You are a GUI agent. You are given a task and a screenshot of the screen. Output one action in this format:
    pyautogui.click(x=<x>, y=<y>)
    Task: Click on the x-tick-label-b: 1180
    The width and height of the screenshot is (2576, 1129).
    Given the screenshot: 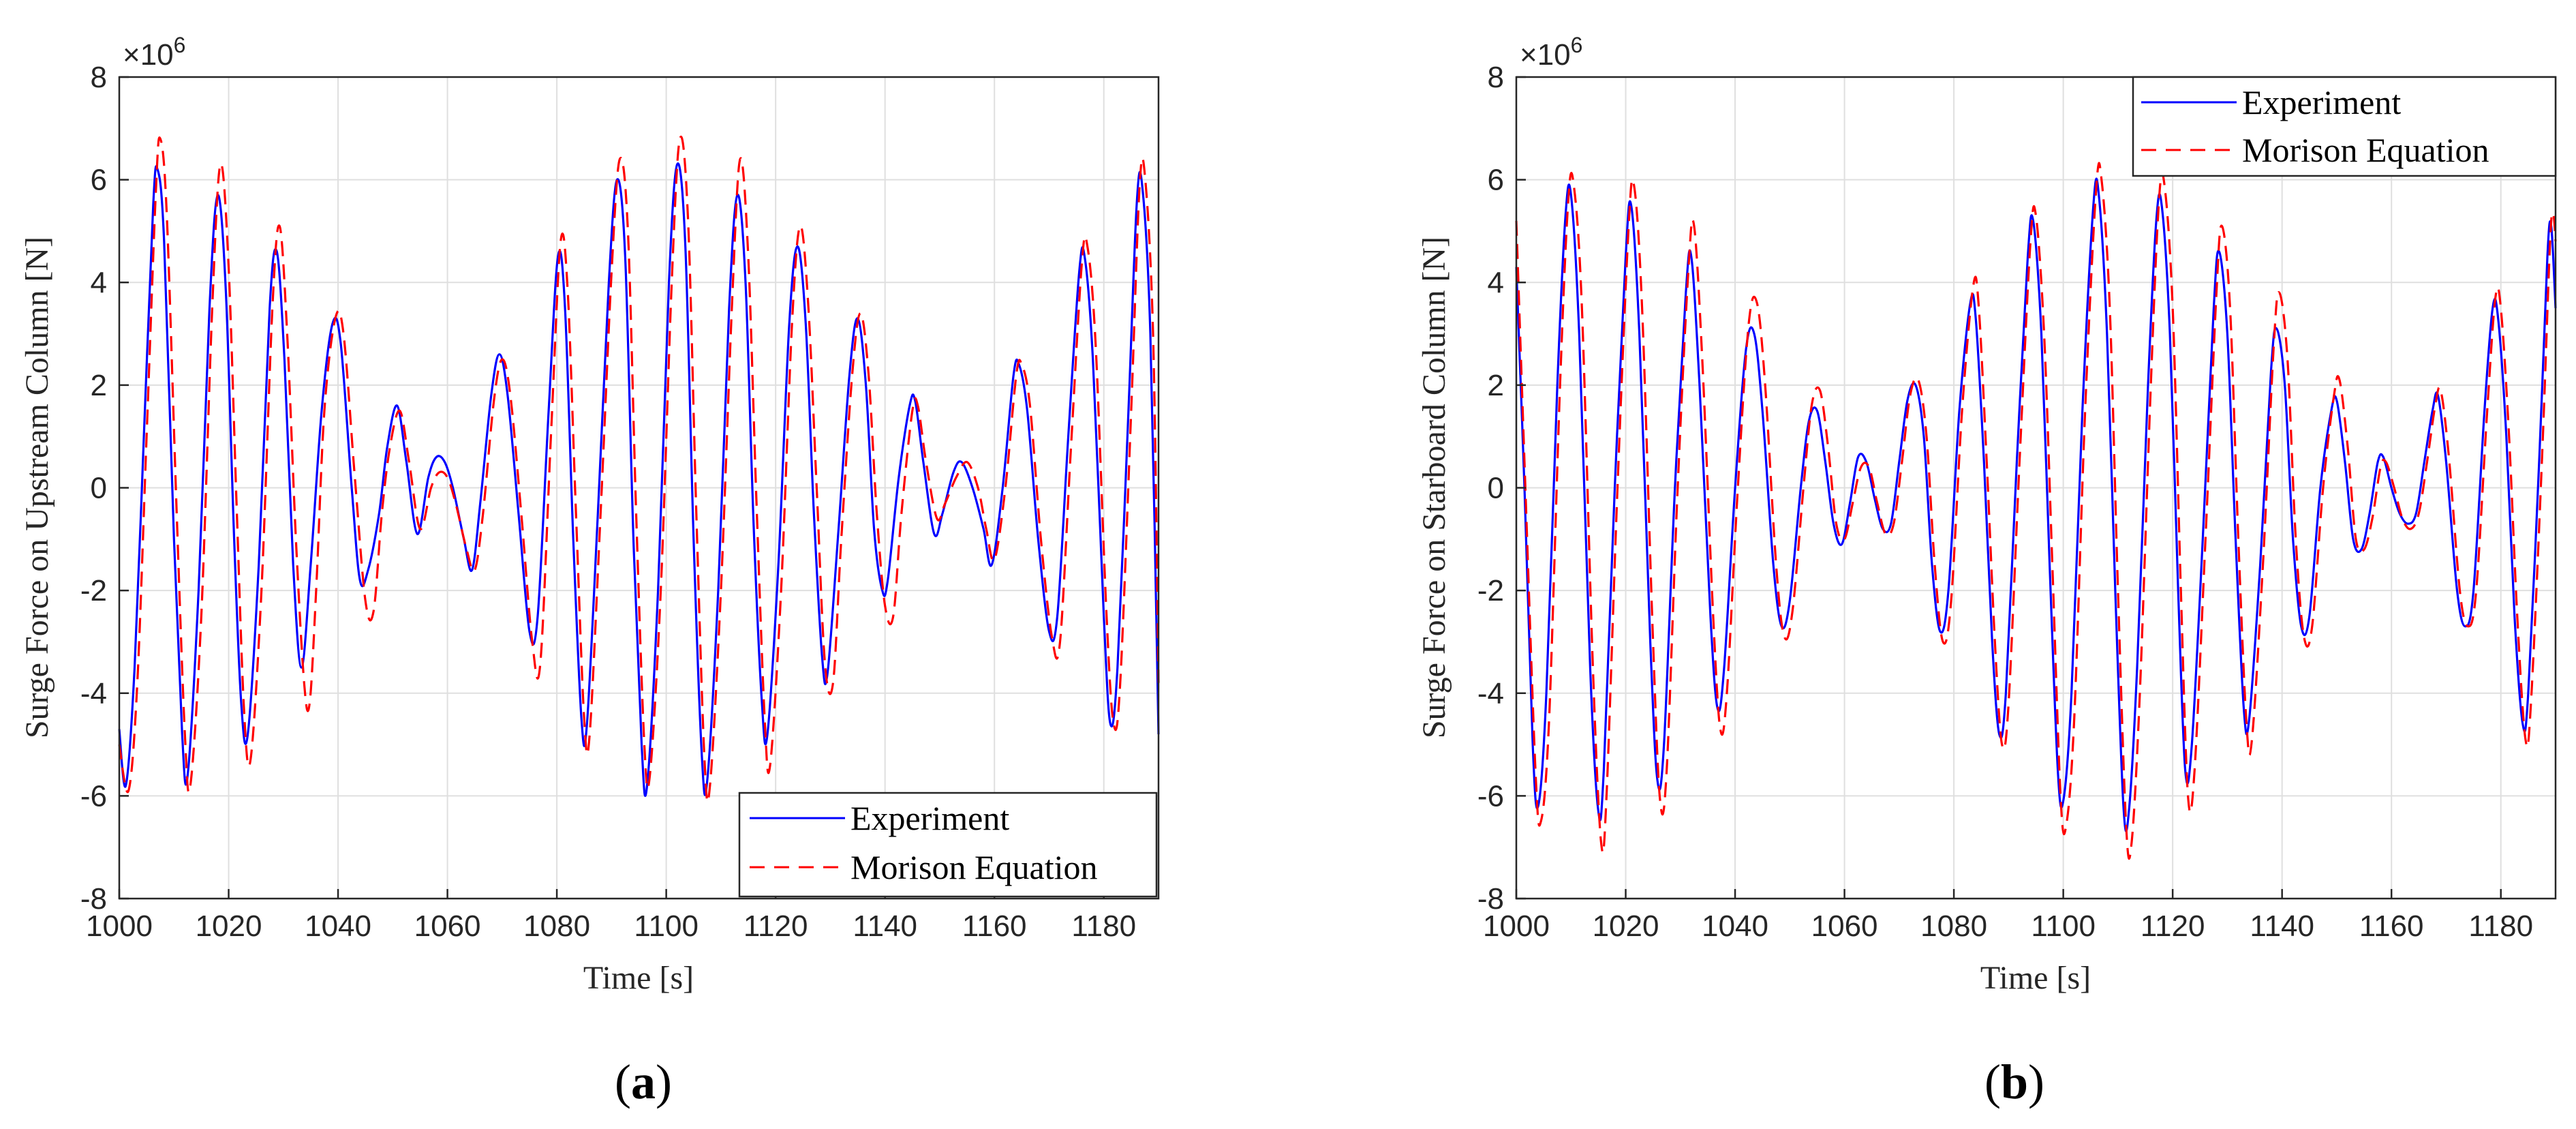 What is the action you would take?
    pyautogui.click(x=2500, y=926)
    